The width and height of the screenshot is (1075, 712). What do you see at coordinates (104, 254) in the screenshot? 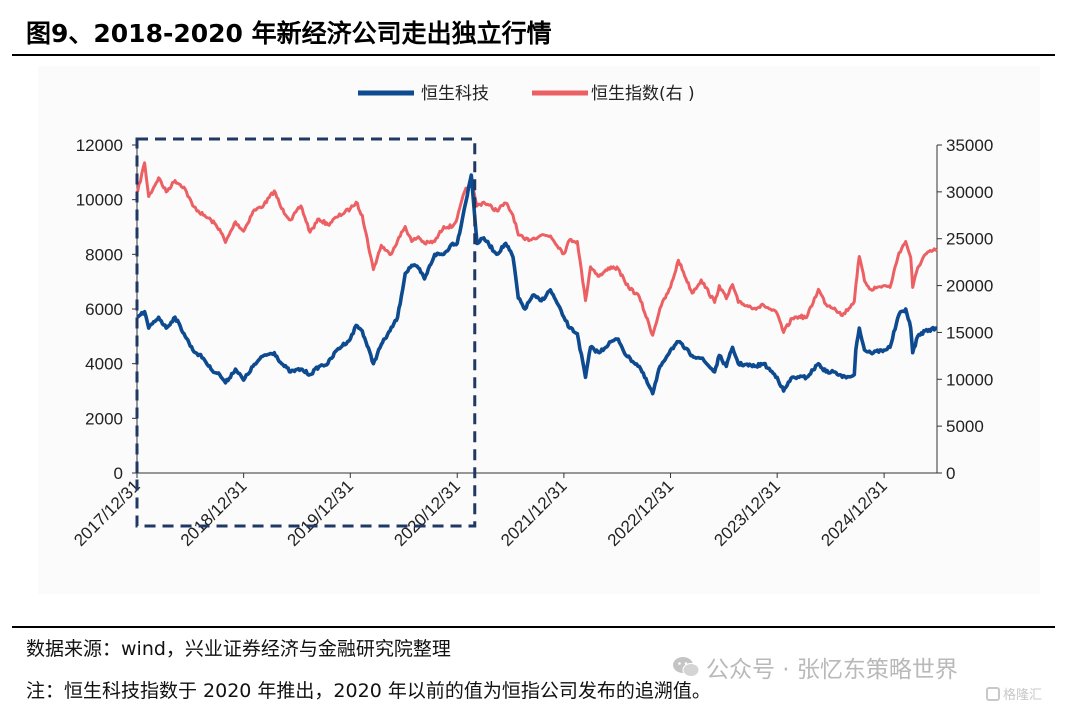
I see `left-tick-label: 8000` at bounding box center [104, 254].